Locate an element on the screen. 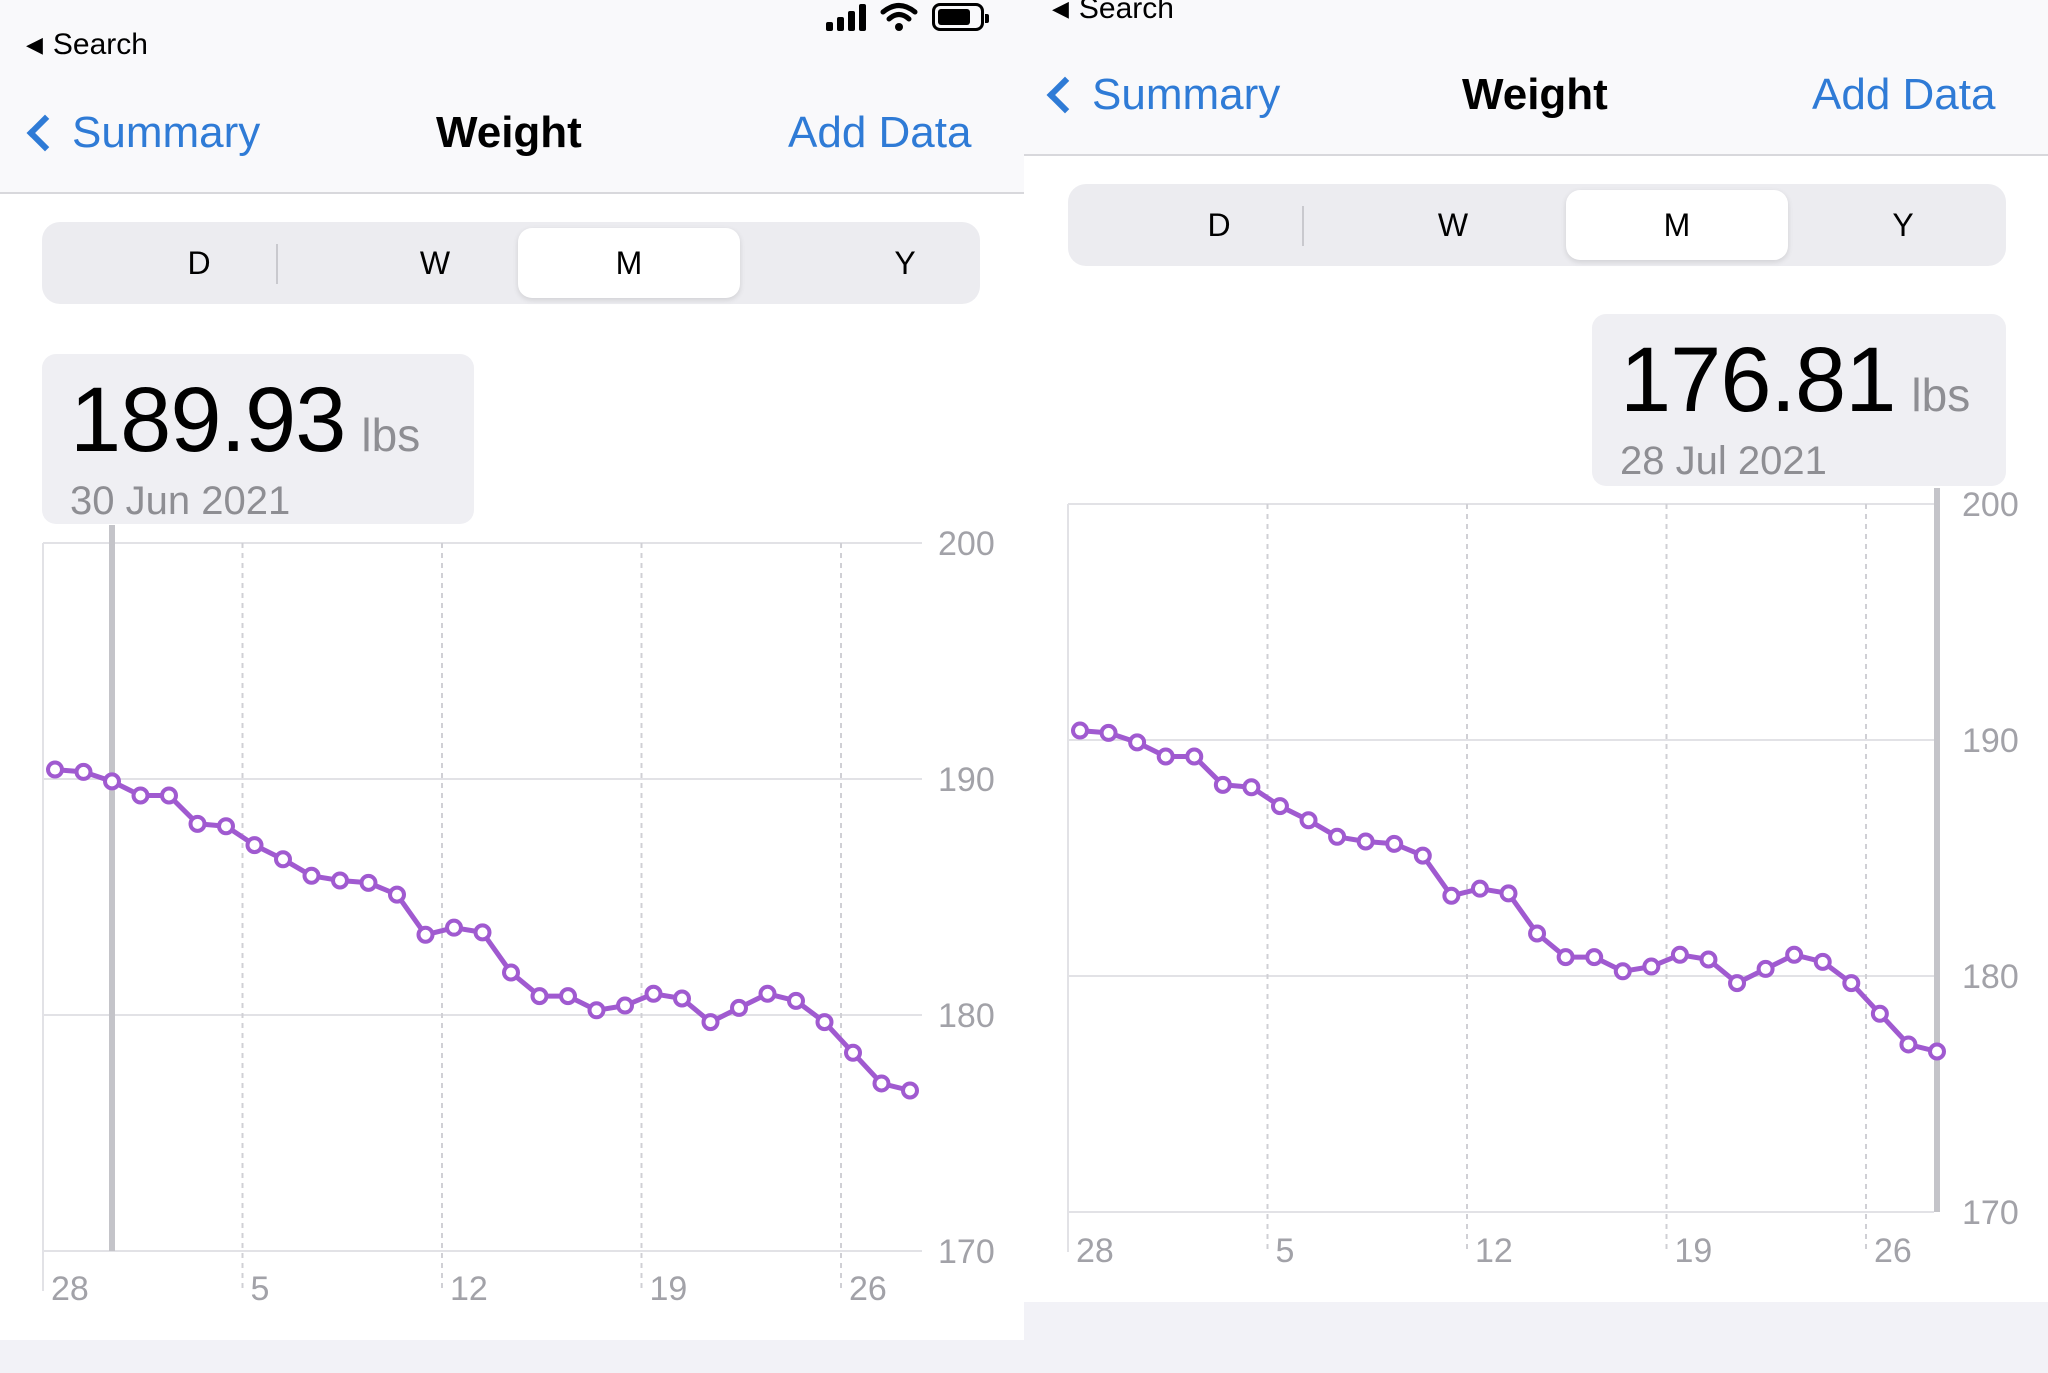 This screenshot has width=2048, height=1373. wifi-icon is located at coordinates (899, 17).